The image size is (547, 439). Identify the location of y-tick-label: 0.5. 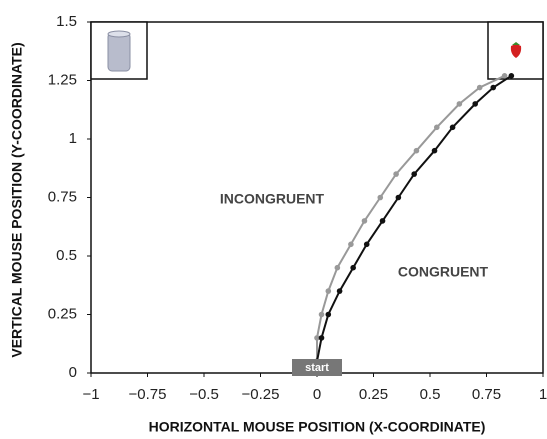
(66, 255).